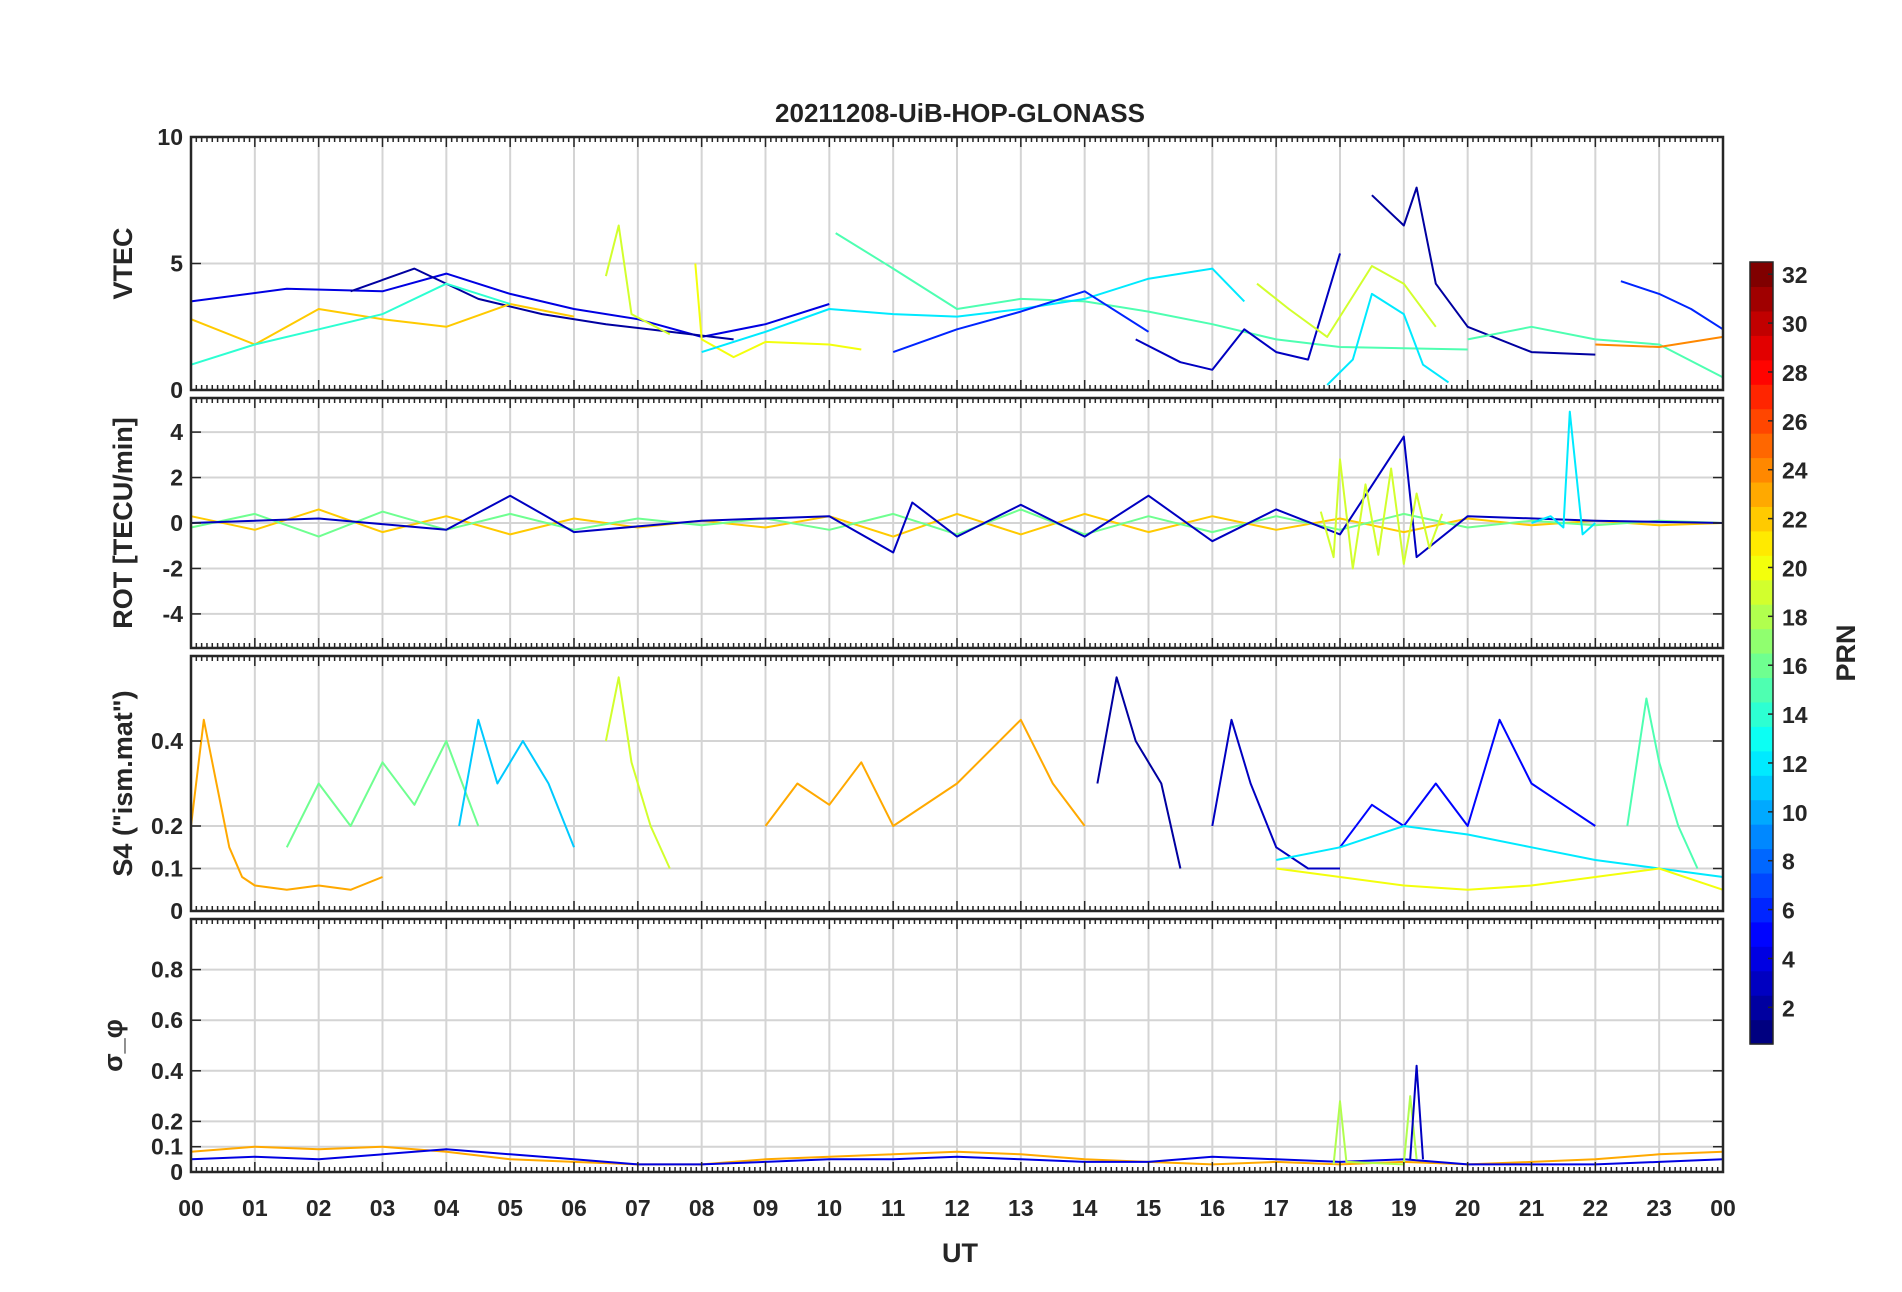 This screenshot has width=1902, height=1292. What do you see at coordinates (510, 1208) in the screenshot?
I see `x-tick-label: 05` at bounding box center [510, 1208].